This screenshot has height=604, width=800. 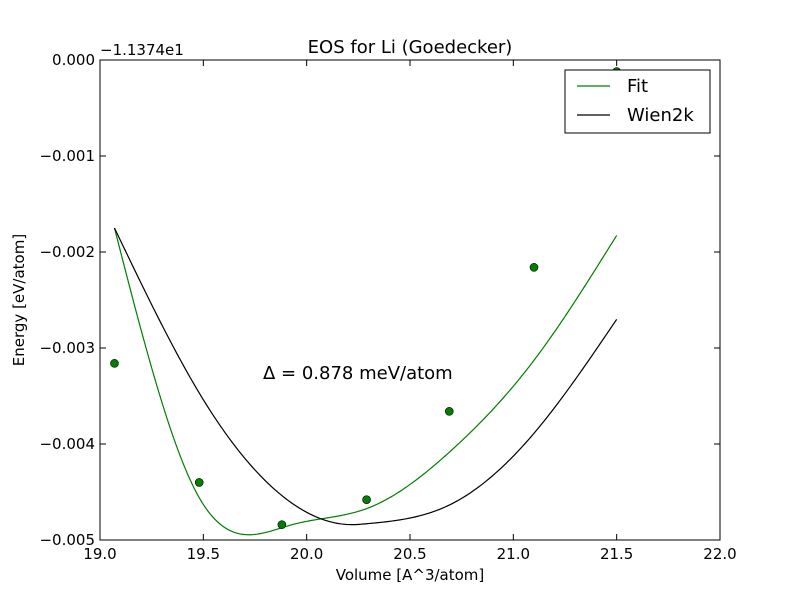 I want to click on x-tick-labels: 19.0 19.5 20.0 20.5 21.0 21.5 22.0, so click(x=409, y=554).